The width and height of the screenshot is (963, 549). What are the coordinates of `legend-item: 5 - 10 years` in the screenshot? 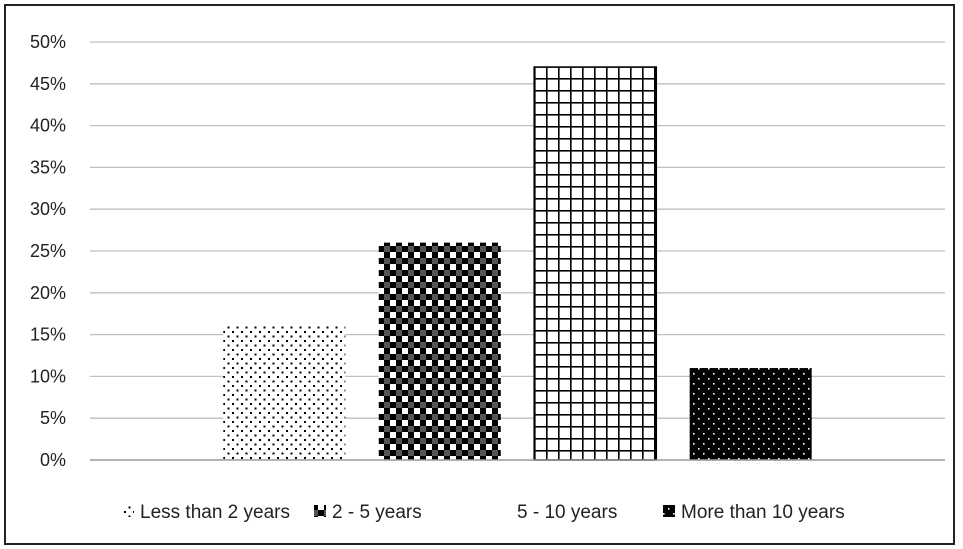 It's located at (567, 512).